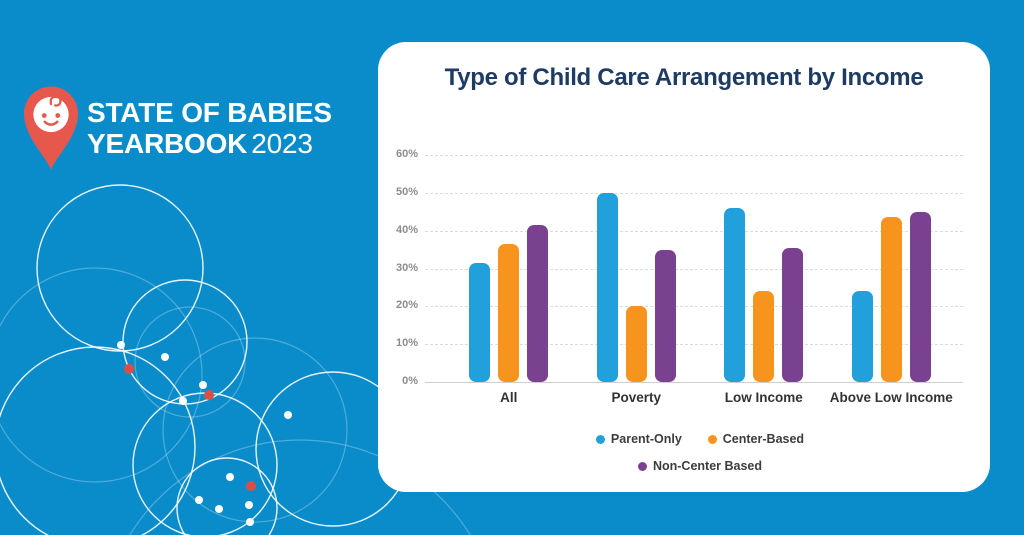 The height and width of the screenshot is (535, 1024). What do you see at coordinates (209, 112) in the screenshot?
I see `logo-line1: STATE OF BABIES` at bounding box center [209, 112].